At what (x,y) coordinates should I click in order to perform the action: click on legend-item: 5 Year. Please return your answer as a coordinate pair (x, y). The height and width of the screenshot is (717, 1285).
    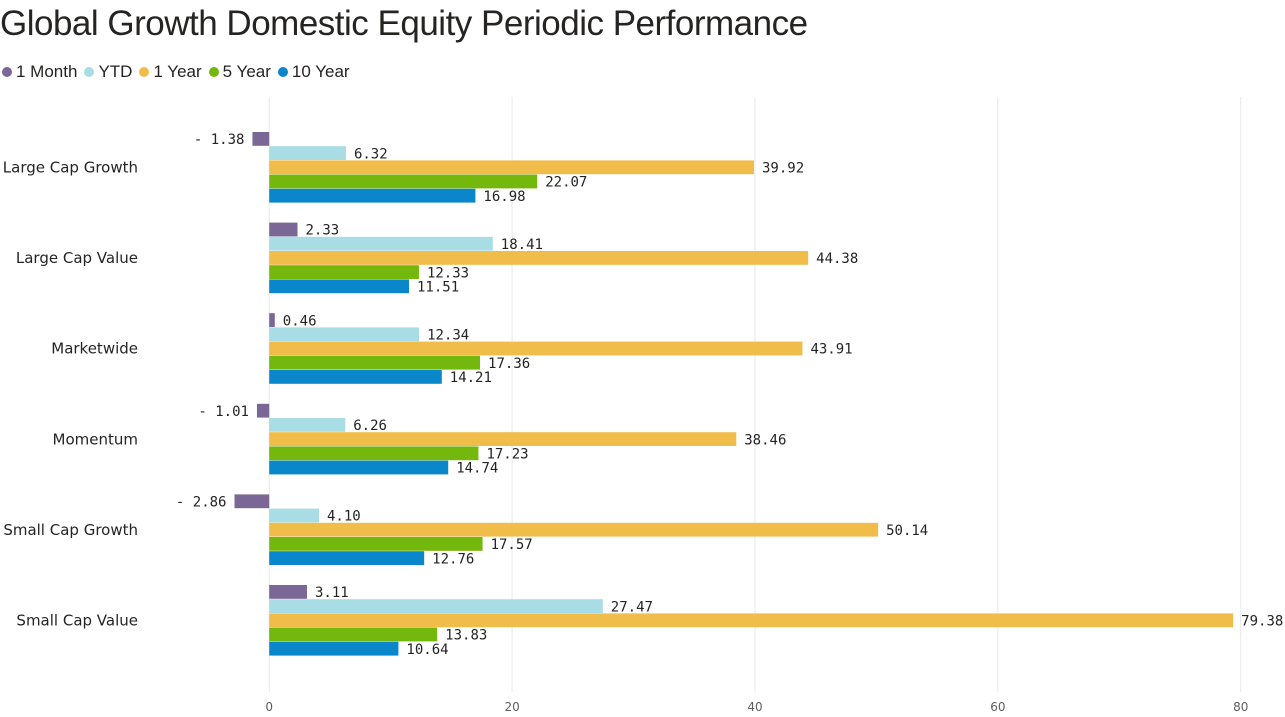
    Looking at the image, I should click on (239, 72).